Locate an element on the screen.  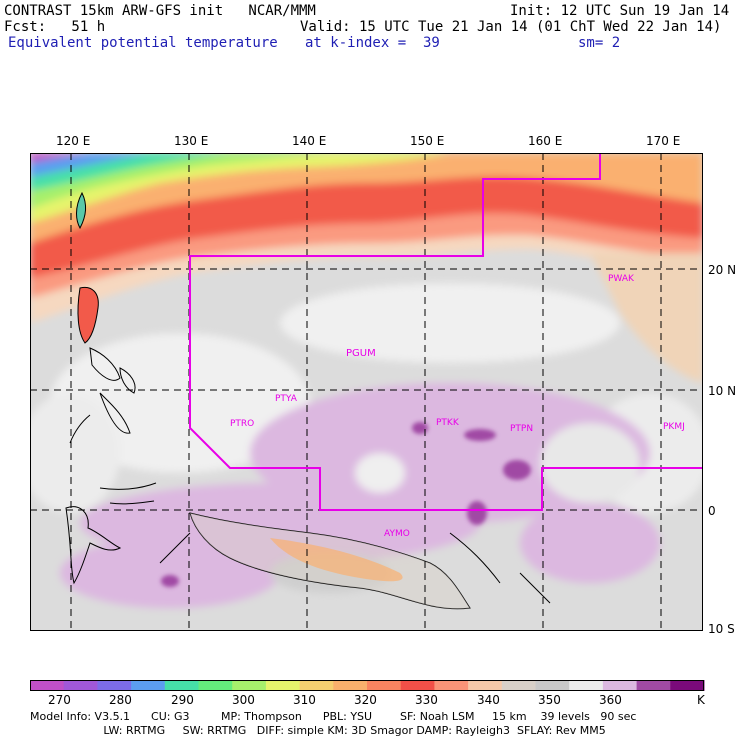
colorbar-label: 280 is located at coordinates (120, 700).